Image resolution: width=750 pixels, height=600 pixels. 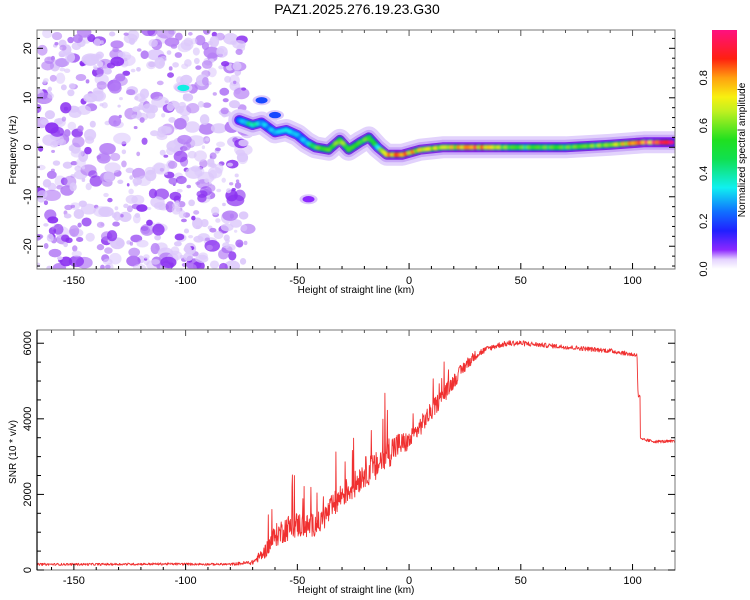 What do you see at coordinates (704, 77) in the screenshot?
I see `colorbar-tick-label: 0.8` at bounding box center [704, 77].